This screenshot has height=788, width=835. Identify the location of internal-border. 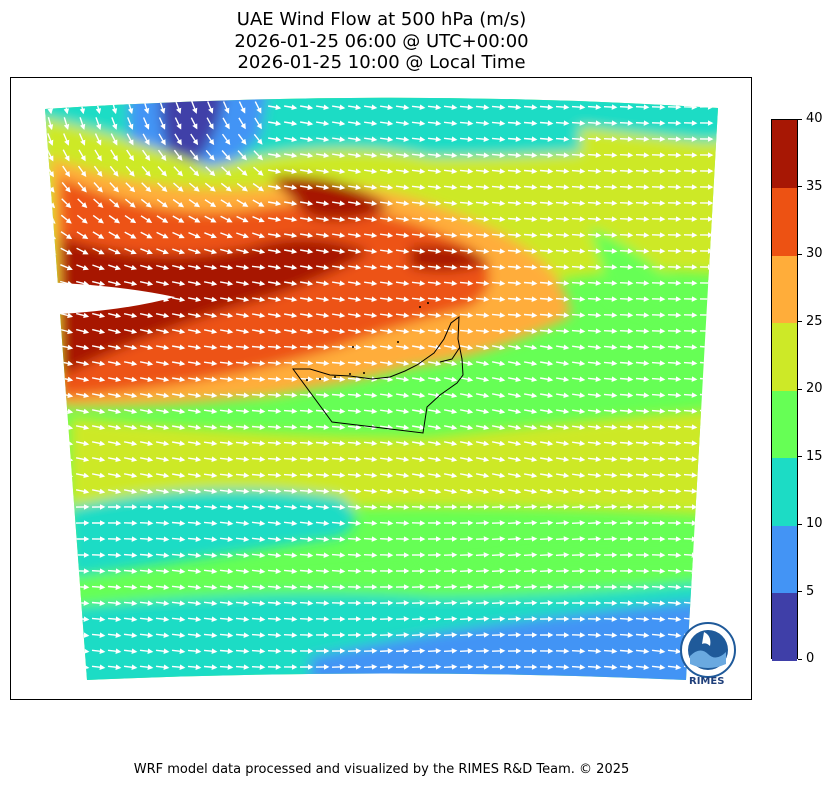
(450, 354).